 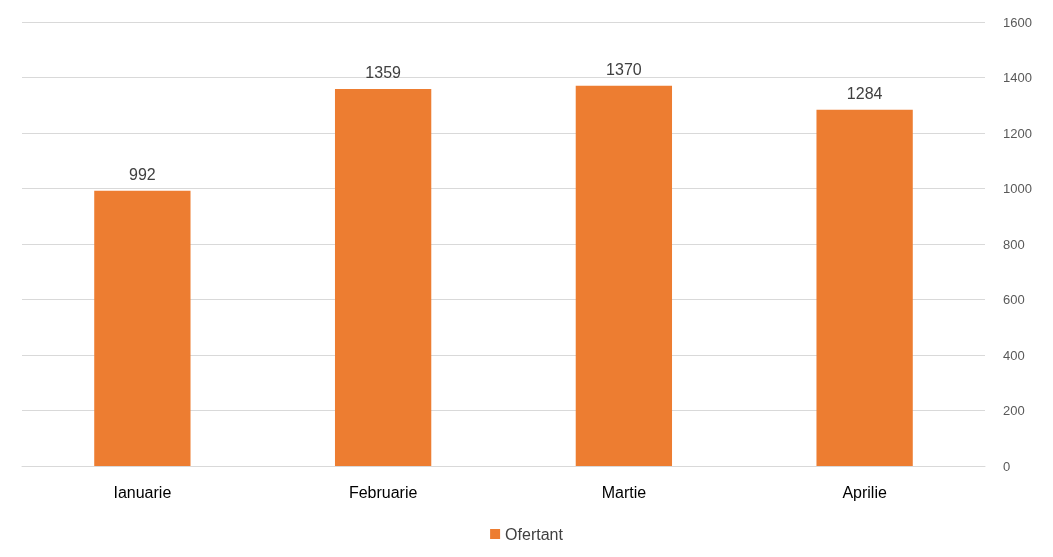 I want to click on x-tick-label: Februarie, so click(x=383, y=492).